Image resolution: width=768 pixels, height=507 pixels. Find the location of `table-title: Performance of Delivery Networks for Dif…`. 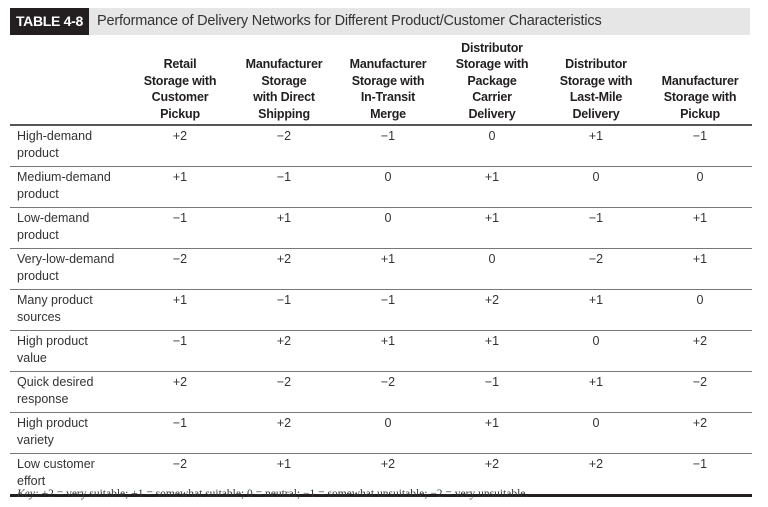

table-title: Performance of Delivery Networks for Dif… is located at coordinates (349, 21).